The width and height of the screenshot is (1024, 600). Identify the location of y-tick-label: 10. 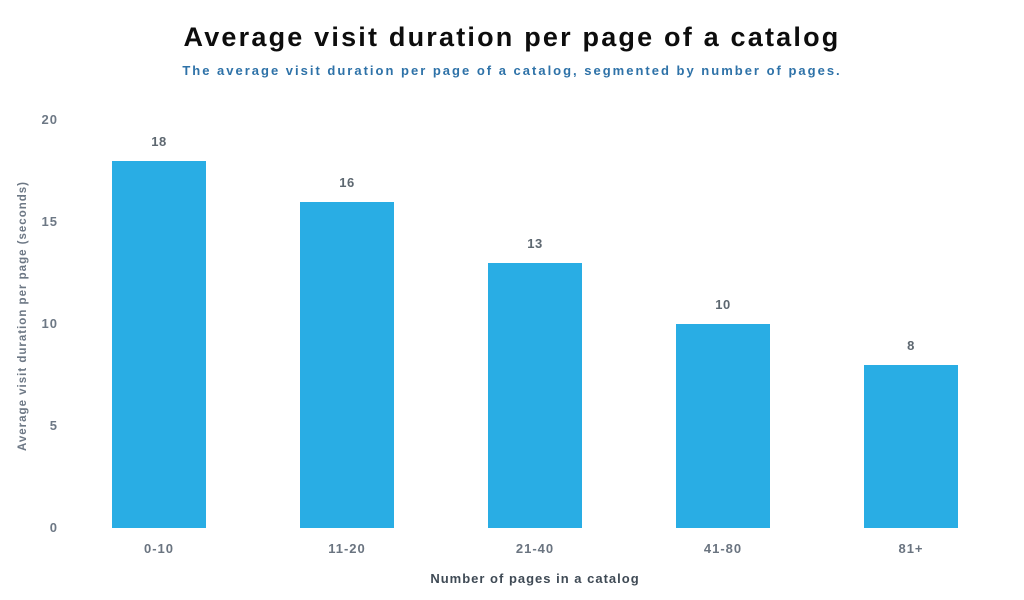
(49, 323).